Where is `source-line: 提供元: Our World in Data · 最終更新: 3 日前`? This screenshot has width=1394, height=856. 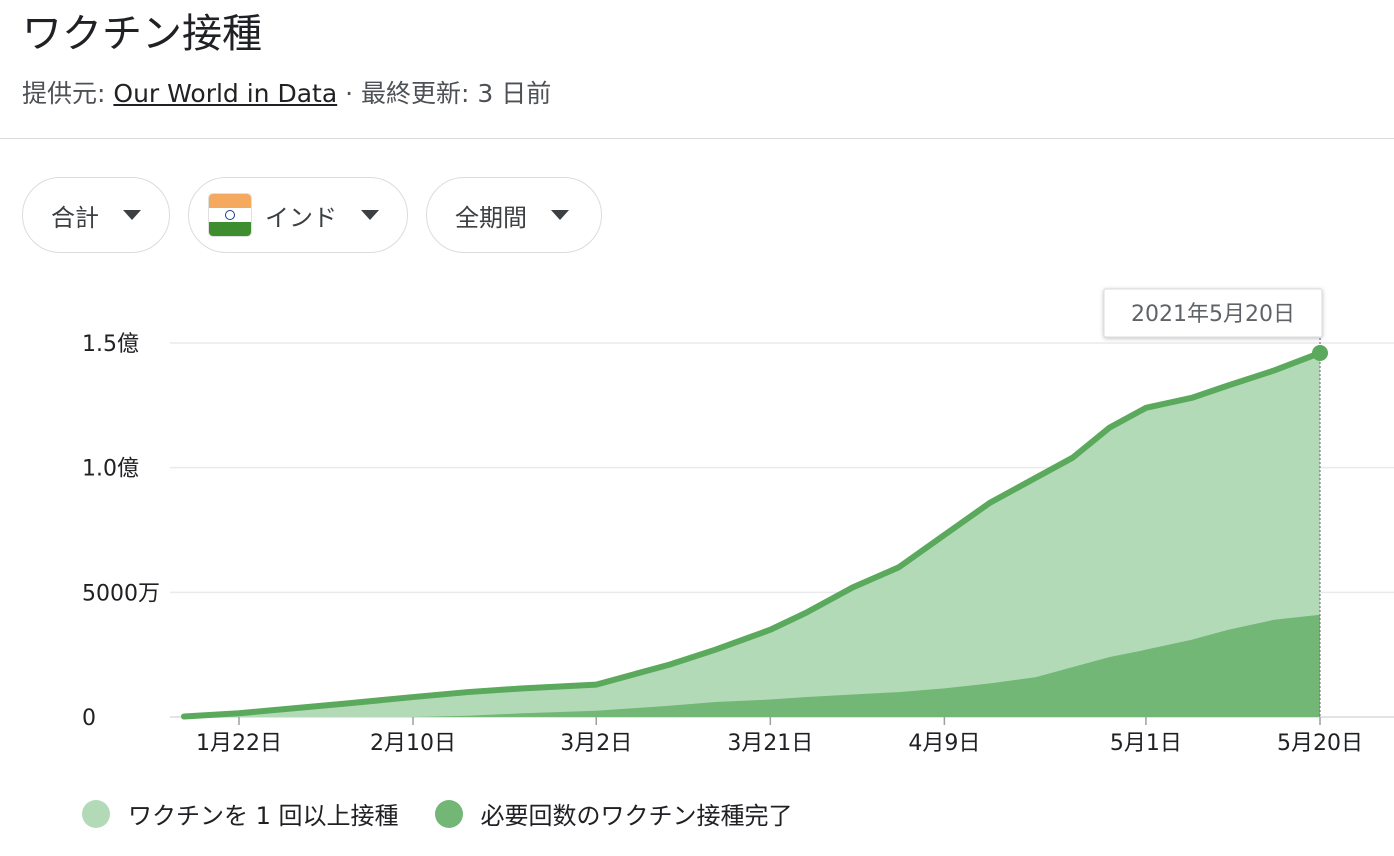 source-line: 提供元: Our World in Data · 最終更新: 3 日前 is located at coordinates (286, 94).